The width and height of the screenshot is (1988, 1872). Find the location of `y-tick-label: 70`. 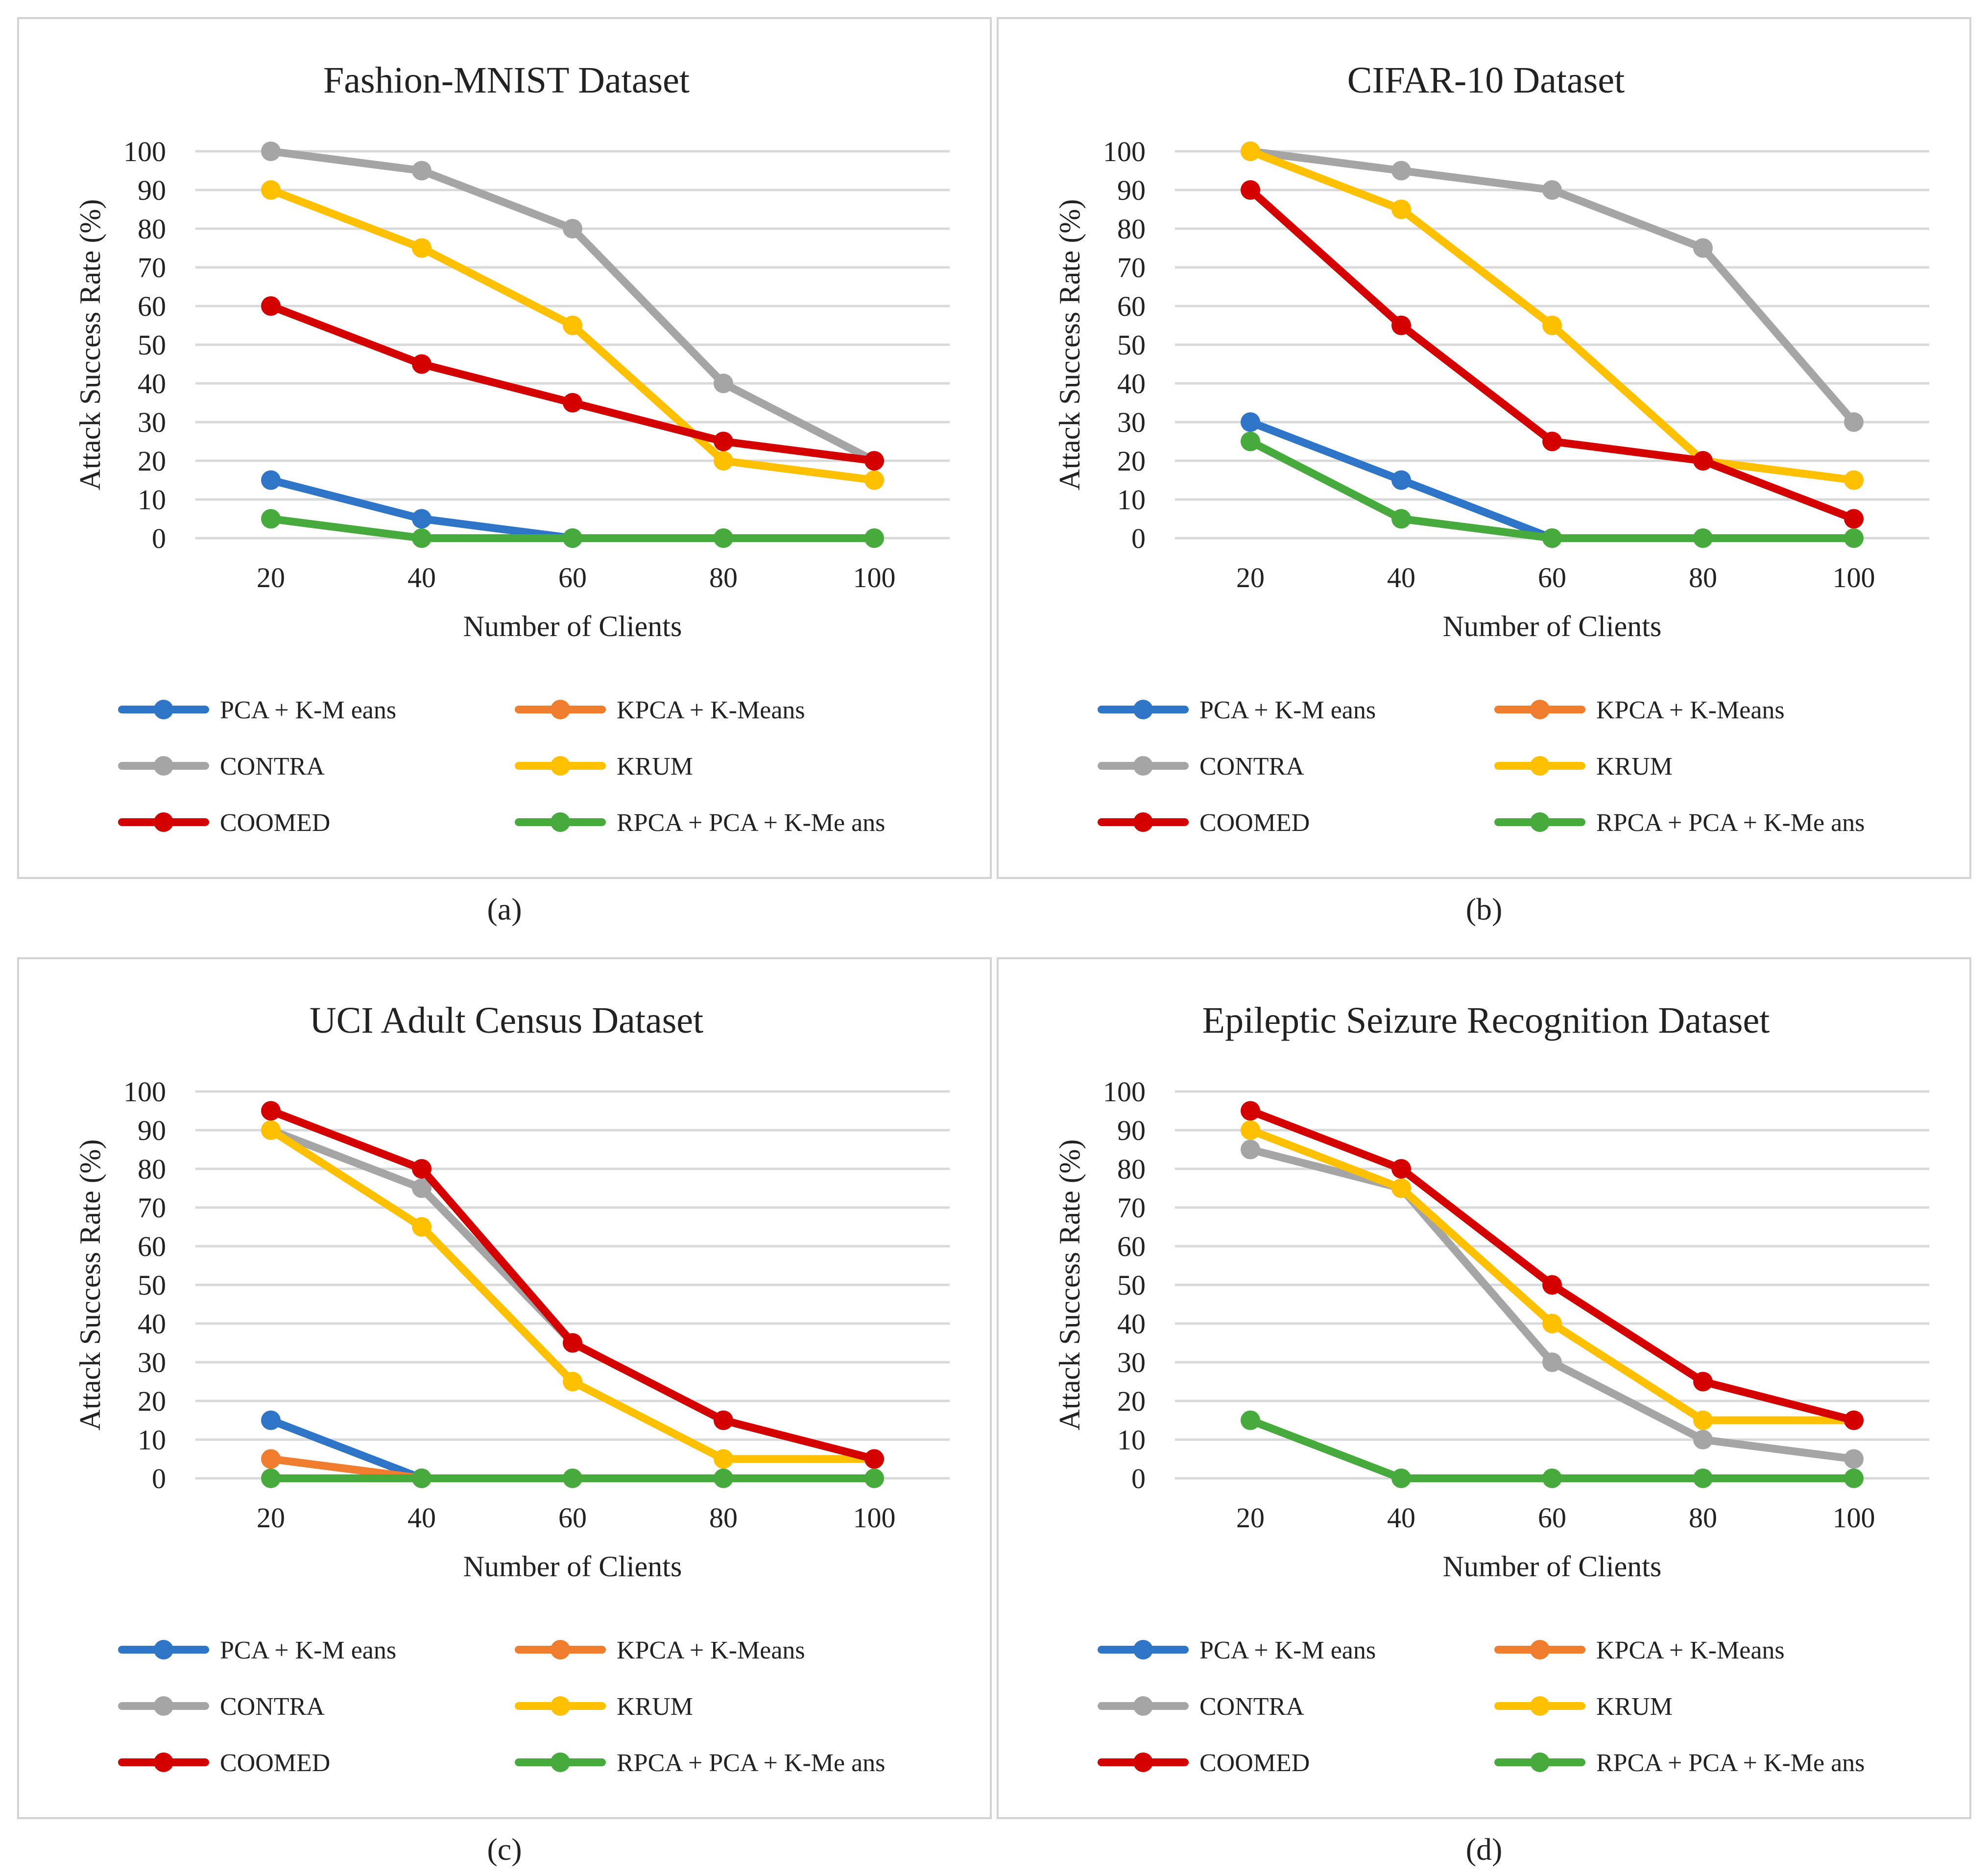

y-tick-label: 70 is located at coordinates (1131, 268).